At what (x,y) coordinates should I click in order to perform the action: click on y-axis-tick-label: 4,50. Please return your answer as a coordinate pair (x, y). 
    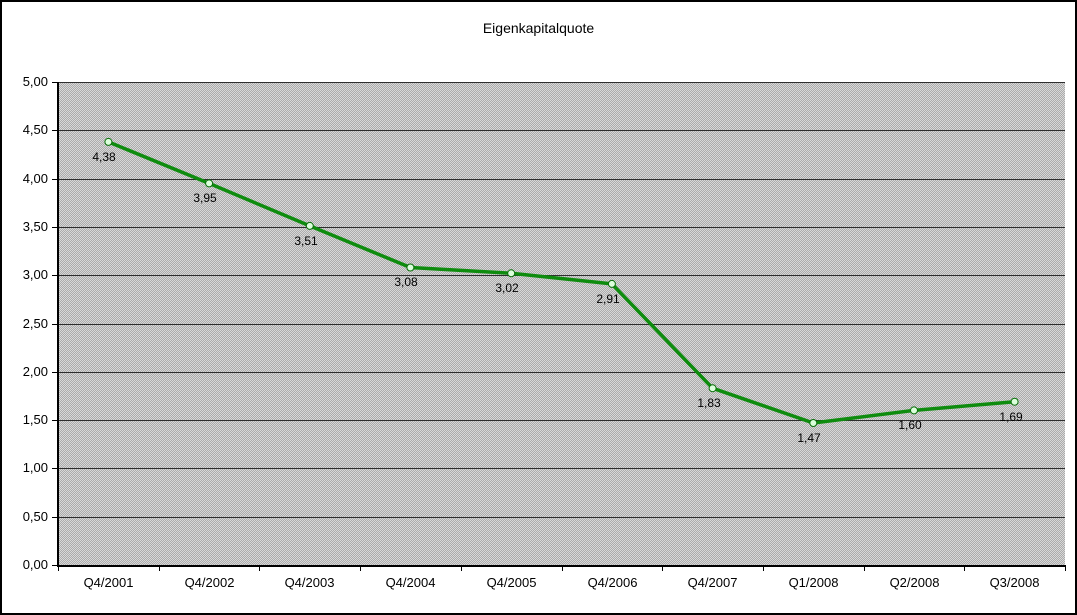
    Looking at the image, I should click on (35, 129).